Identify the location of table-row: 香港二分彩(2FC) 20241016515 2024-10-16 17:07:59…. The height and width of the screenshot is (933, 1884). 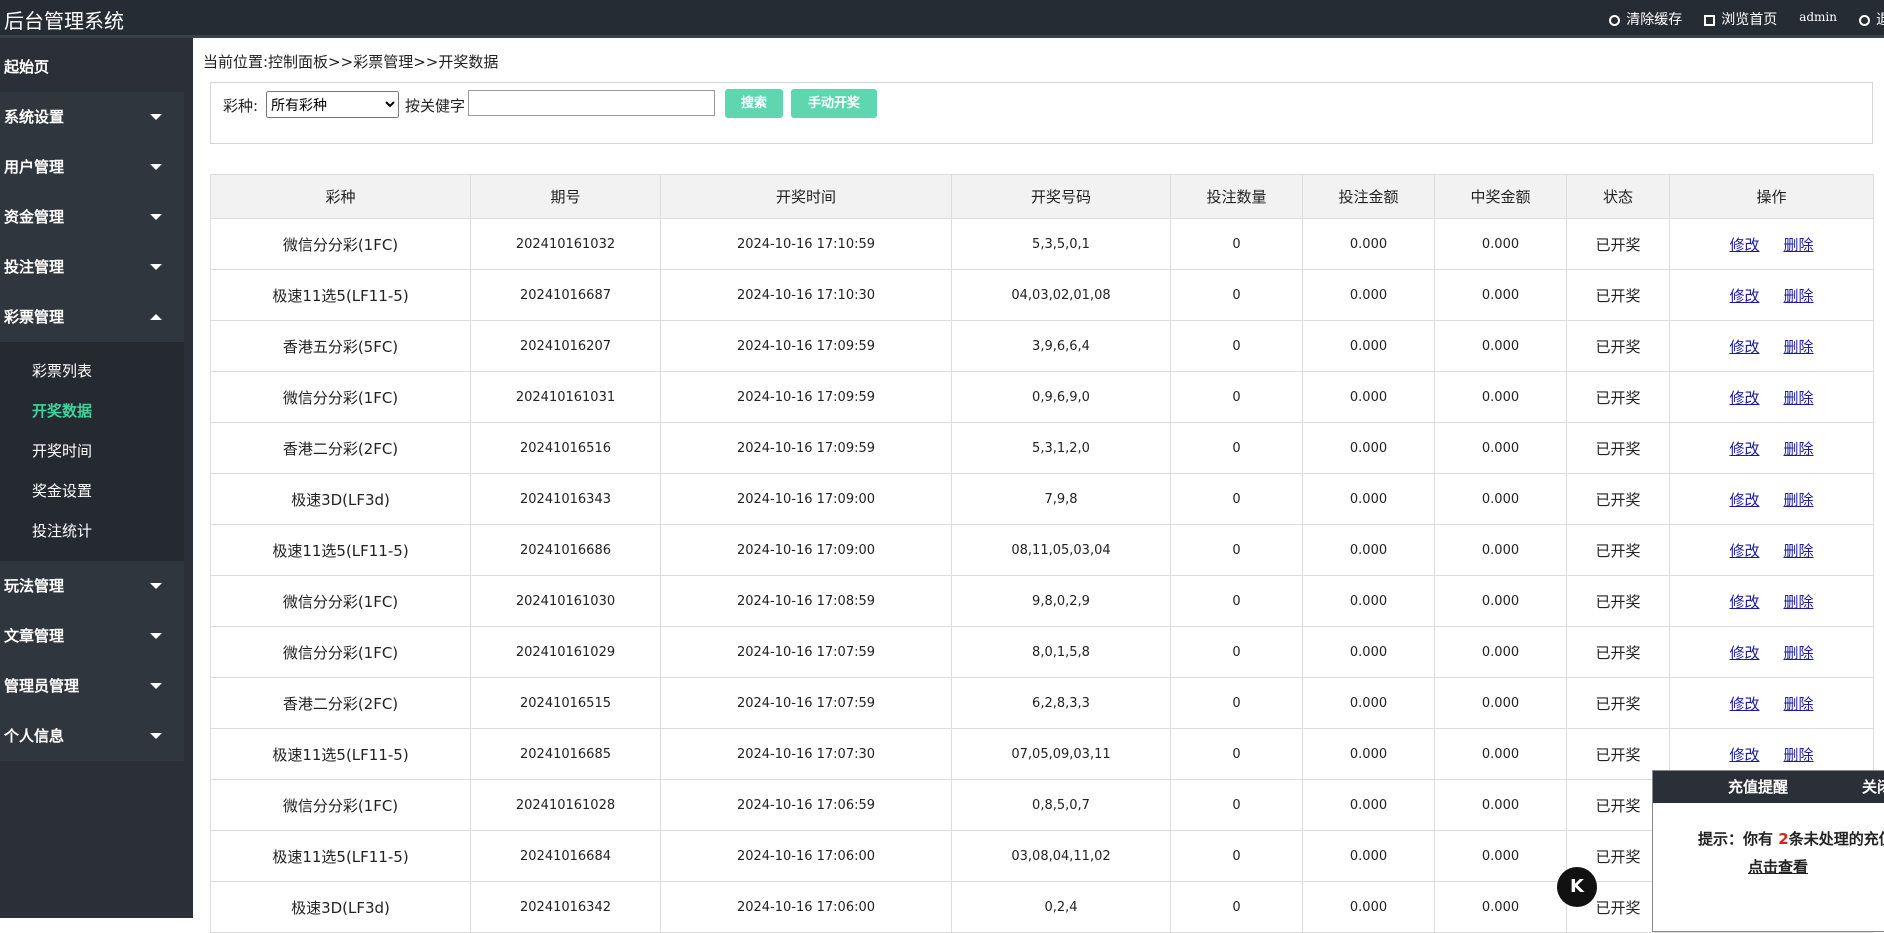
(1042, 703).